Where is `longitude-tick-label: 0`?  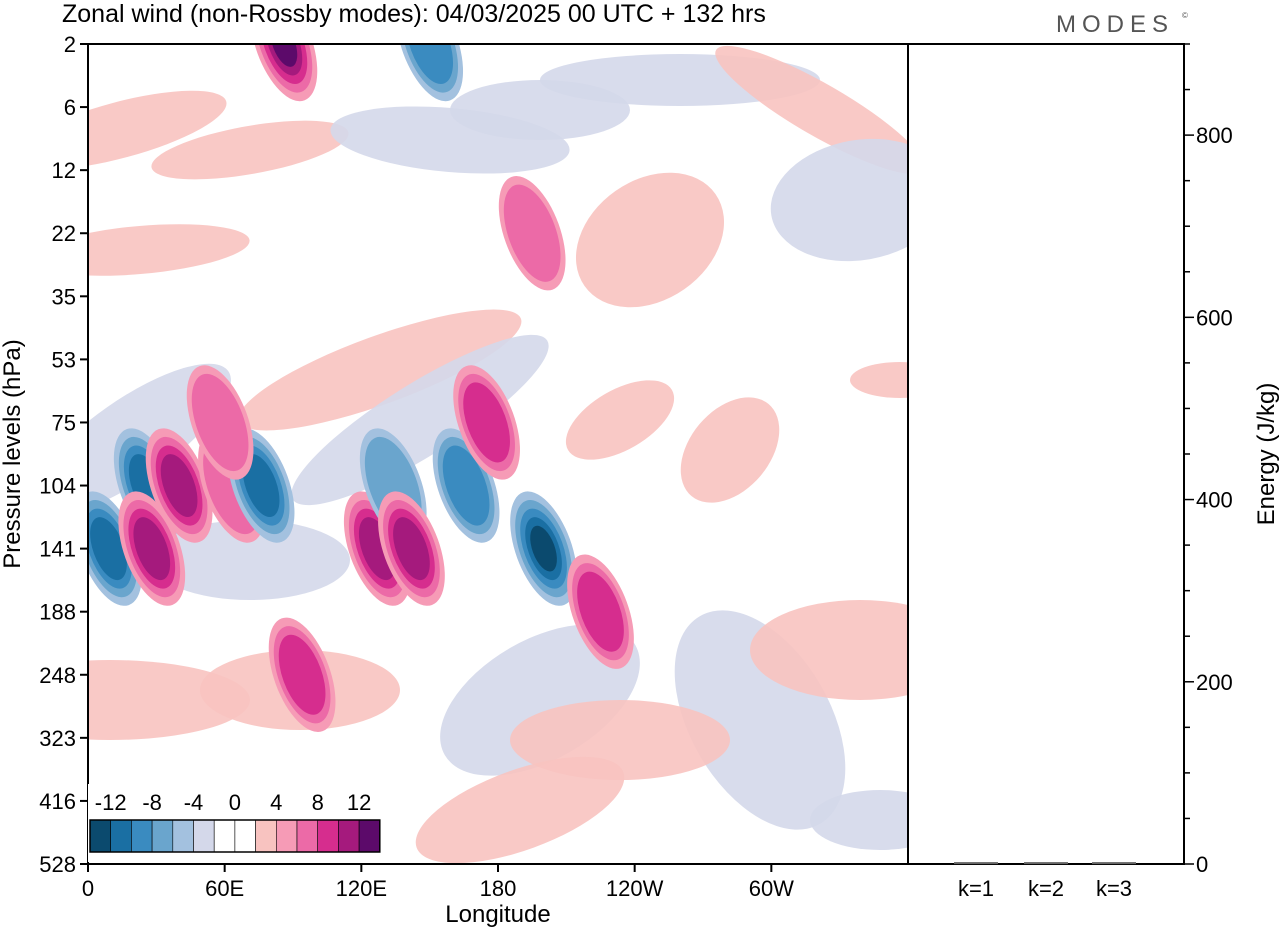
longitude-tick-label: 0 is located at coordinates (88, 888).